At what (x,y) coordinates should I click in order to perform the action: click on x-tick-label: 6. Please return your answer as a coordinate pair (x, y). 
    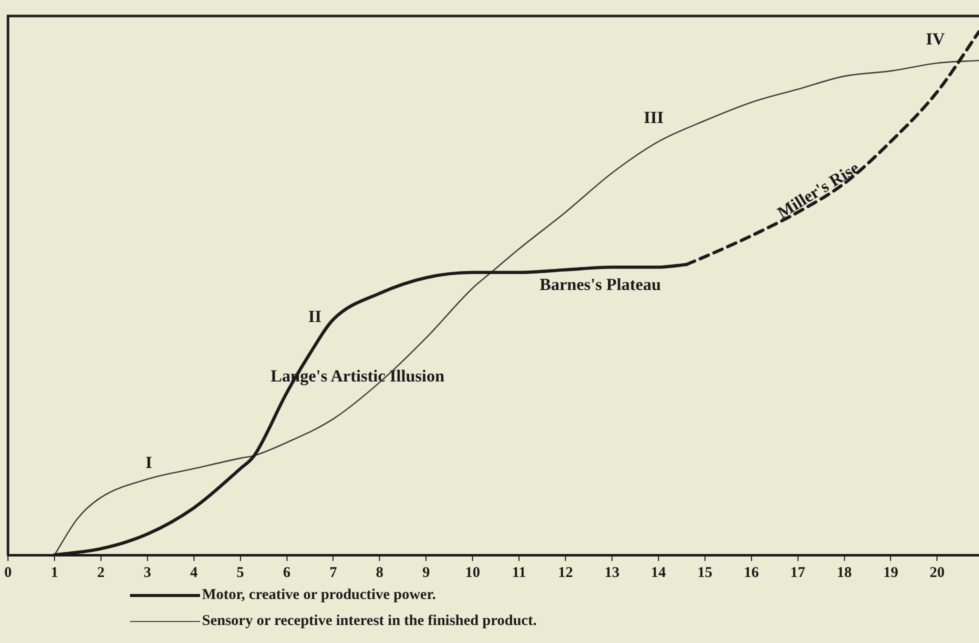
    Looking at the image, I should click on (287, 572).